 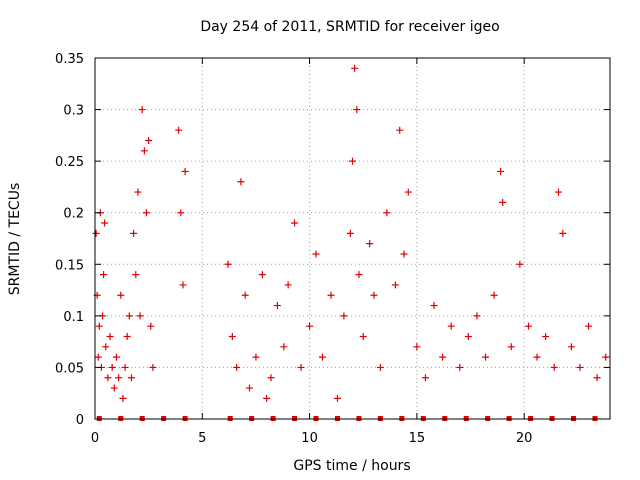 I want to click on x-tick-label: 15, so click(x=417, y=438).